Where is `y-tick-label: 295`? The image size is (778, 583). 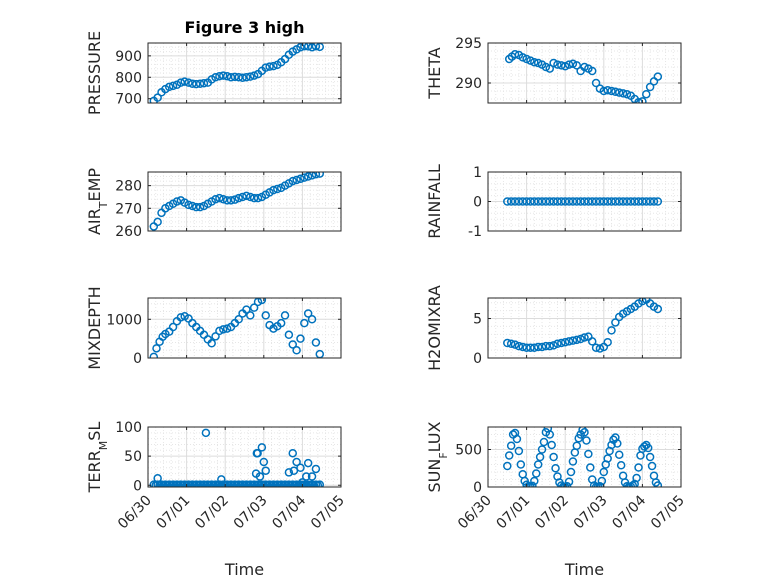 y-tick-label: 295 is located at coordinates (468, 44).